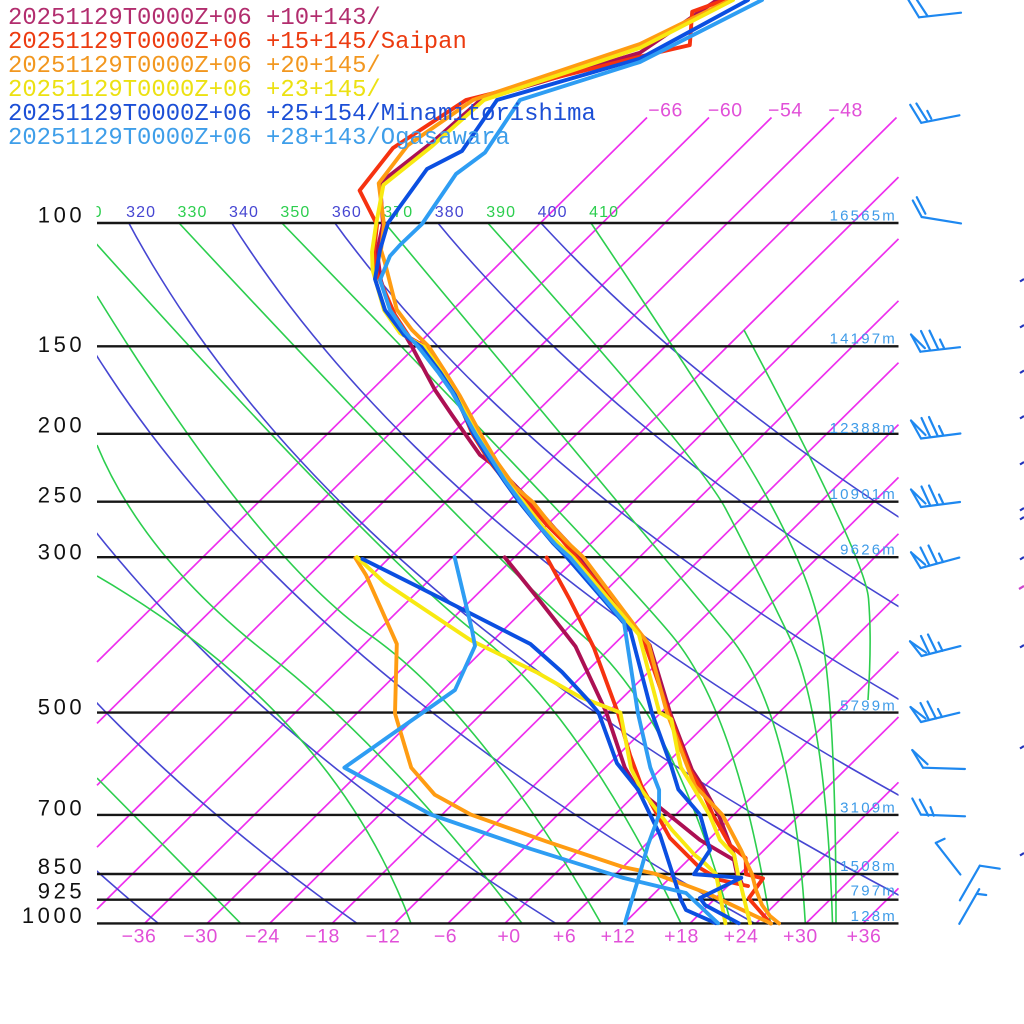  I want to click on svg-text: 16565m, so click(863, 216).